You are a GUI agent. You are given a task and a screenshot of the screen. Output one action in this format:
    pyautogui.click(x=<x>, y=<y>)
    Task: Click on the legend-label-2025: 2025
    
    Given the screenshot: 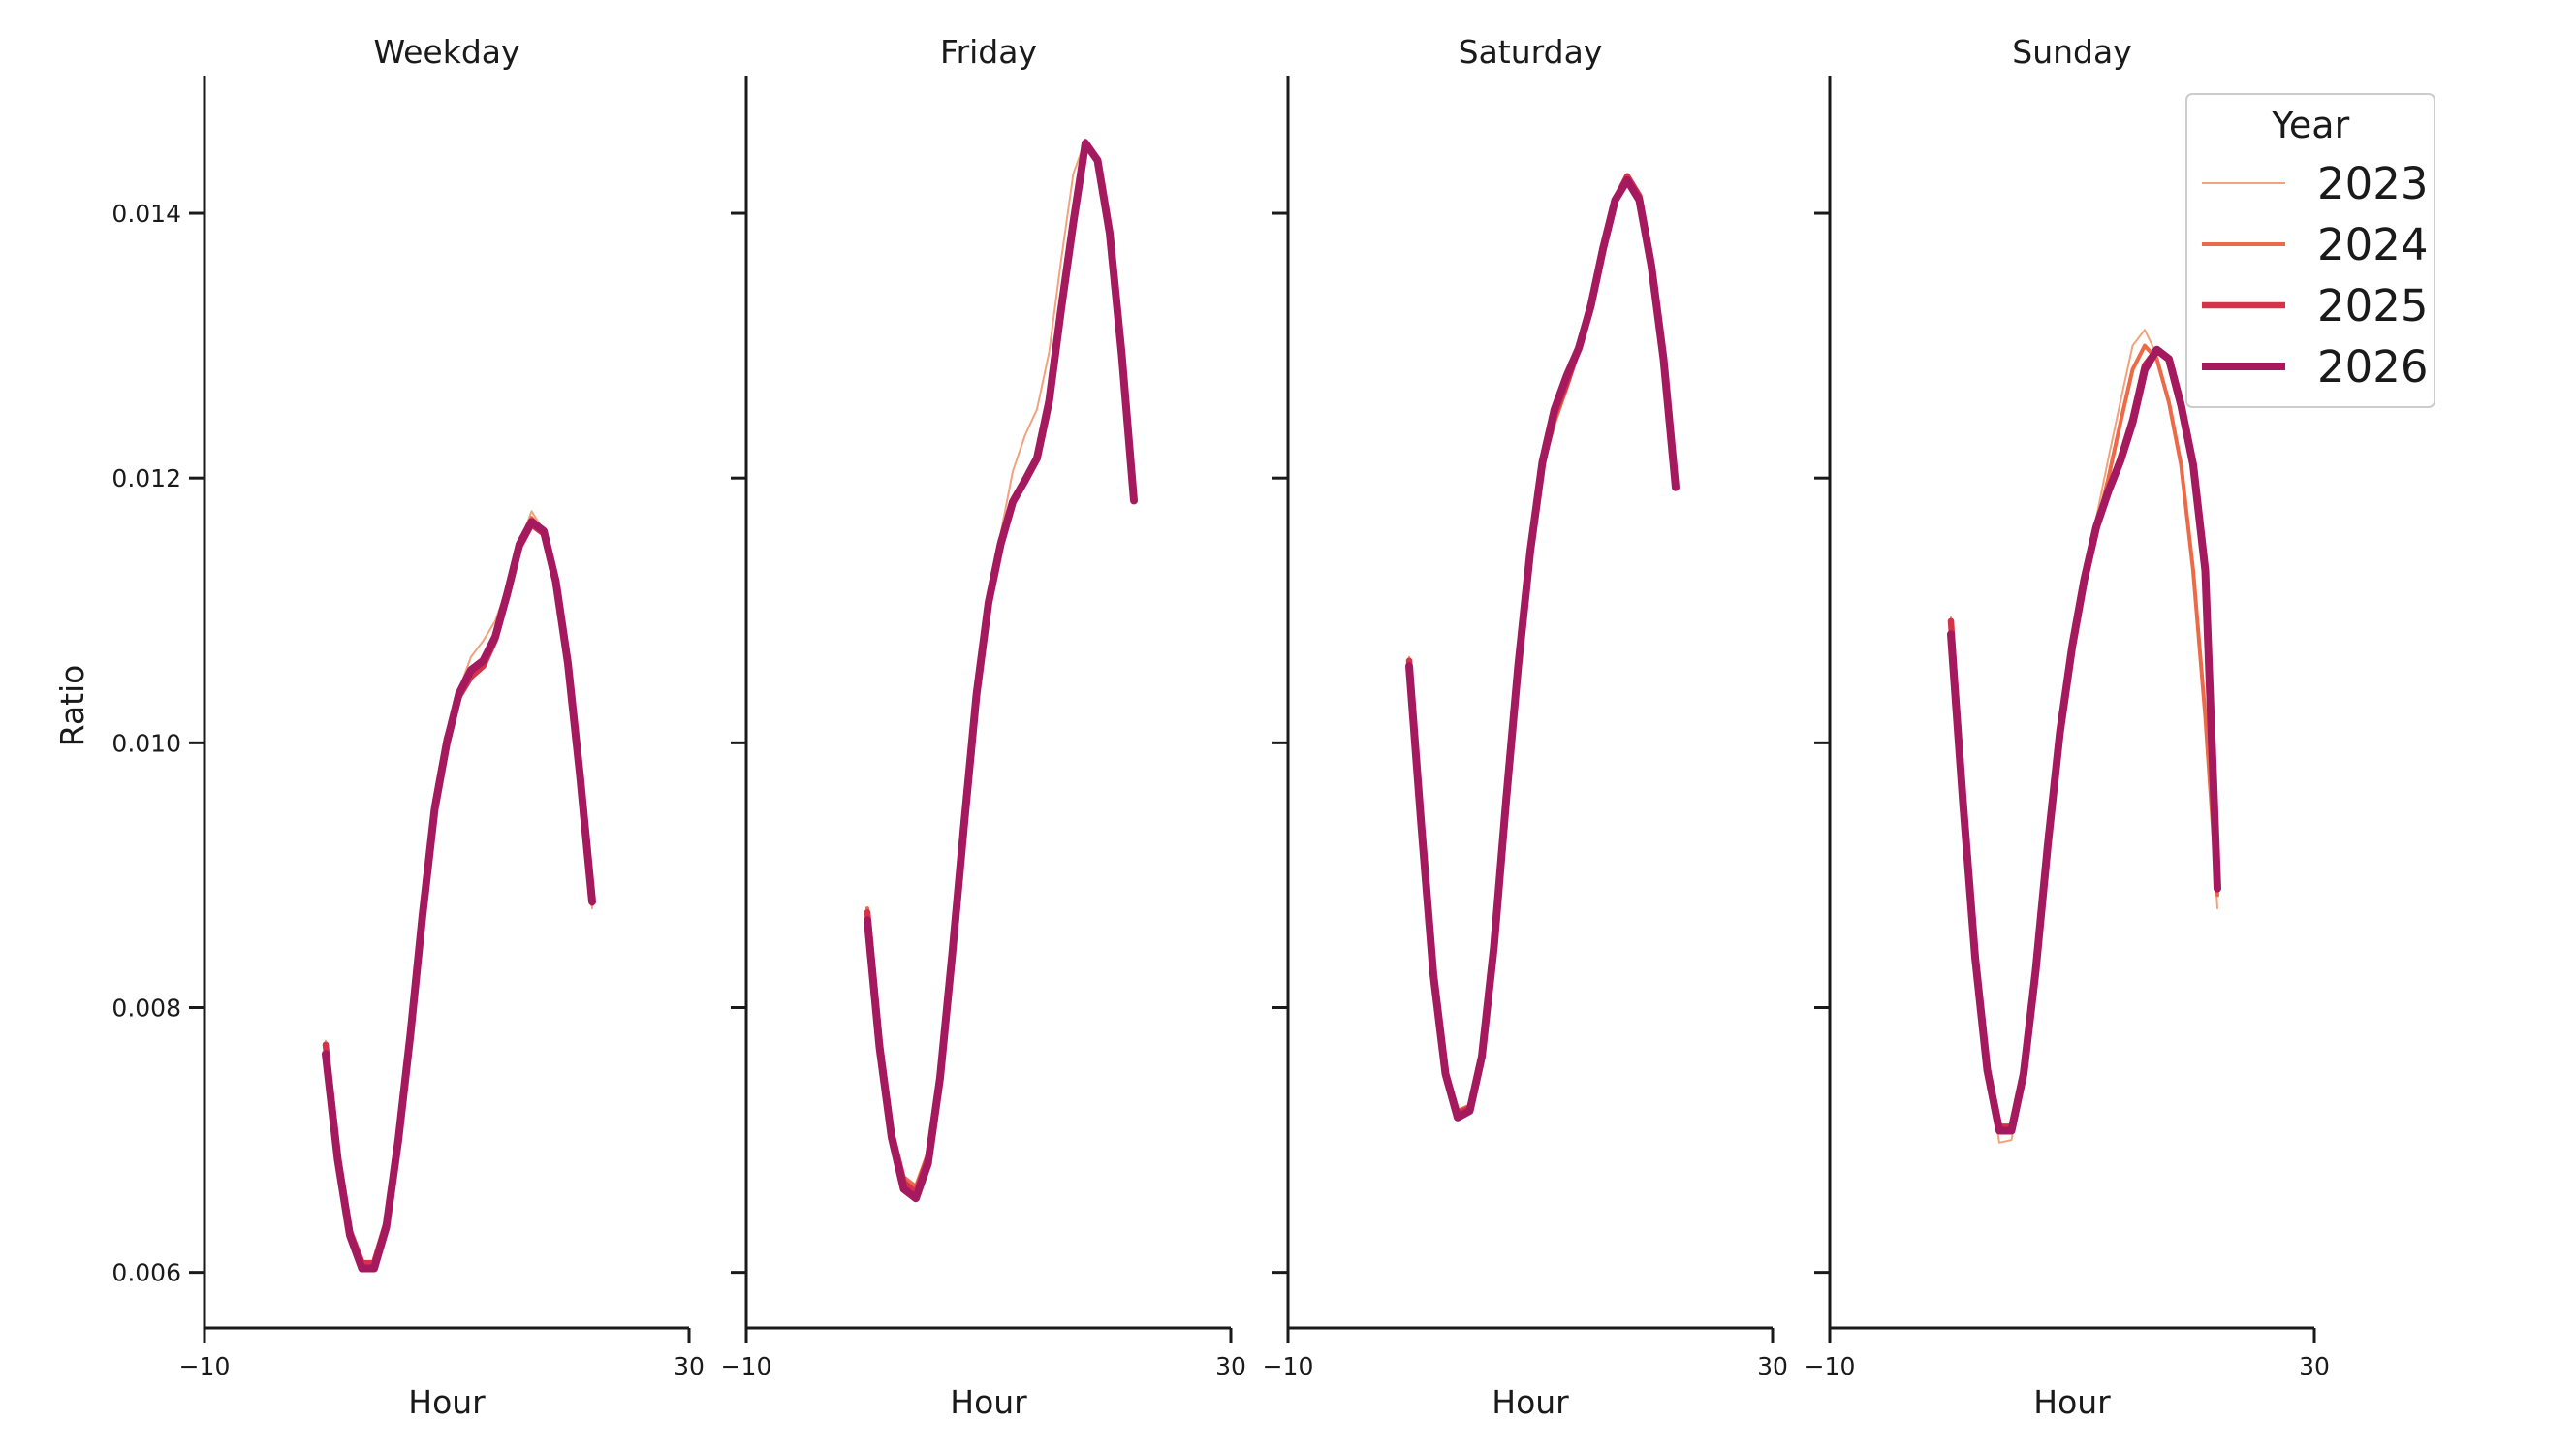 What is the action you would take?
    pyautogui.click(x=2373, y=306)
    